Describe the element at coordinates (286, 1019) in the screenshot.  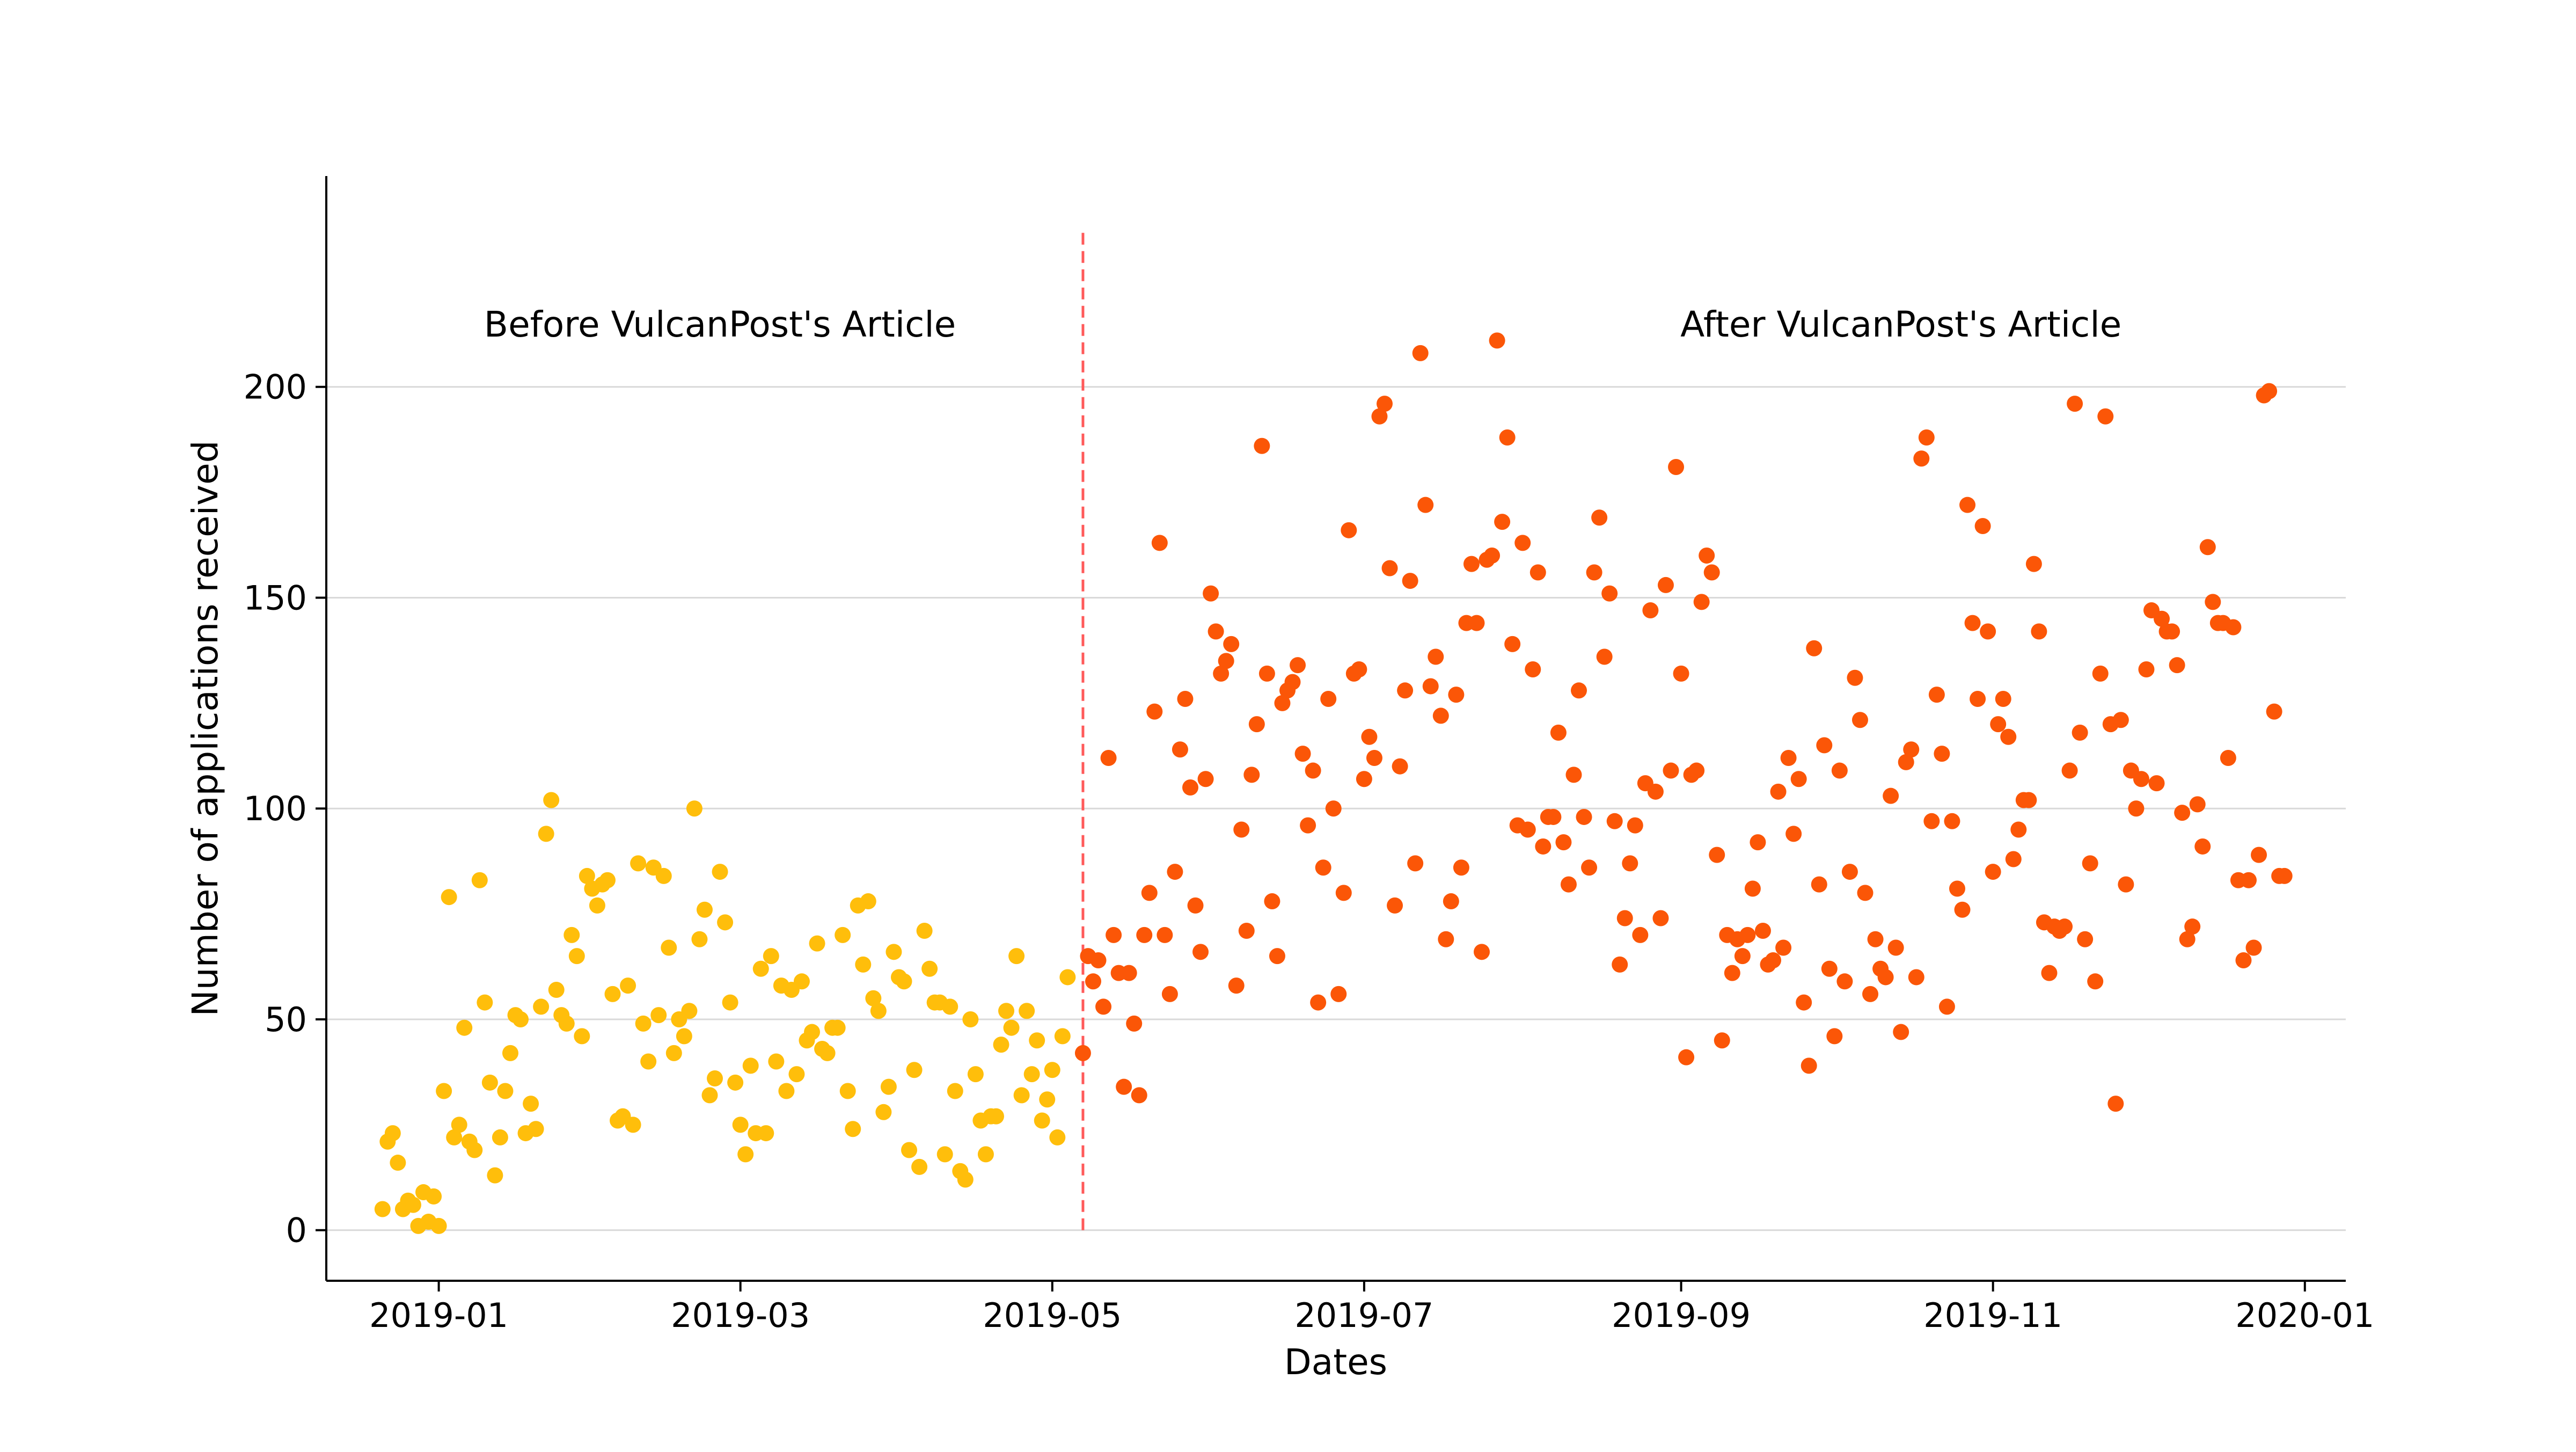
I see `y-tick-label: 50` at that location.